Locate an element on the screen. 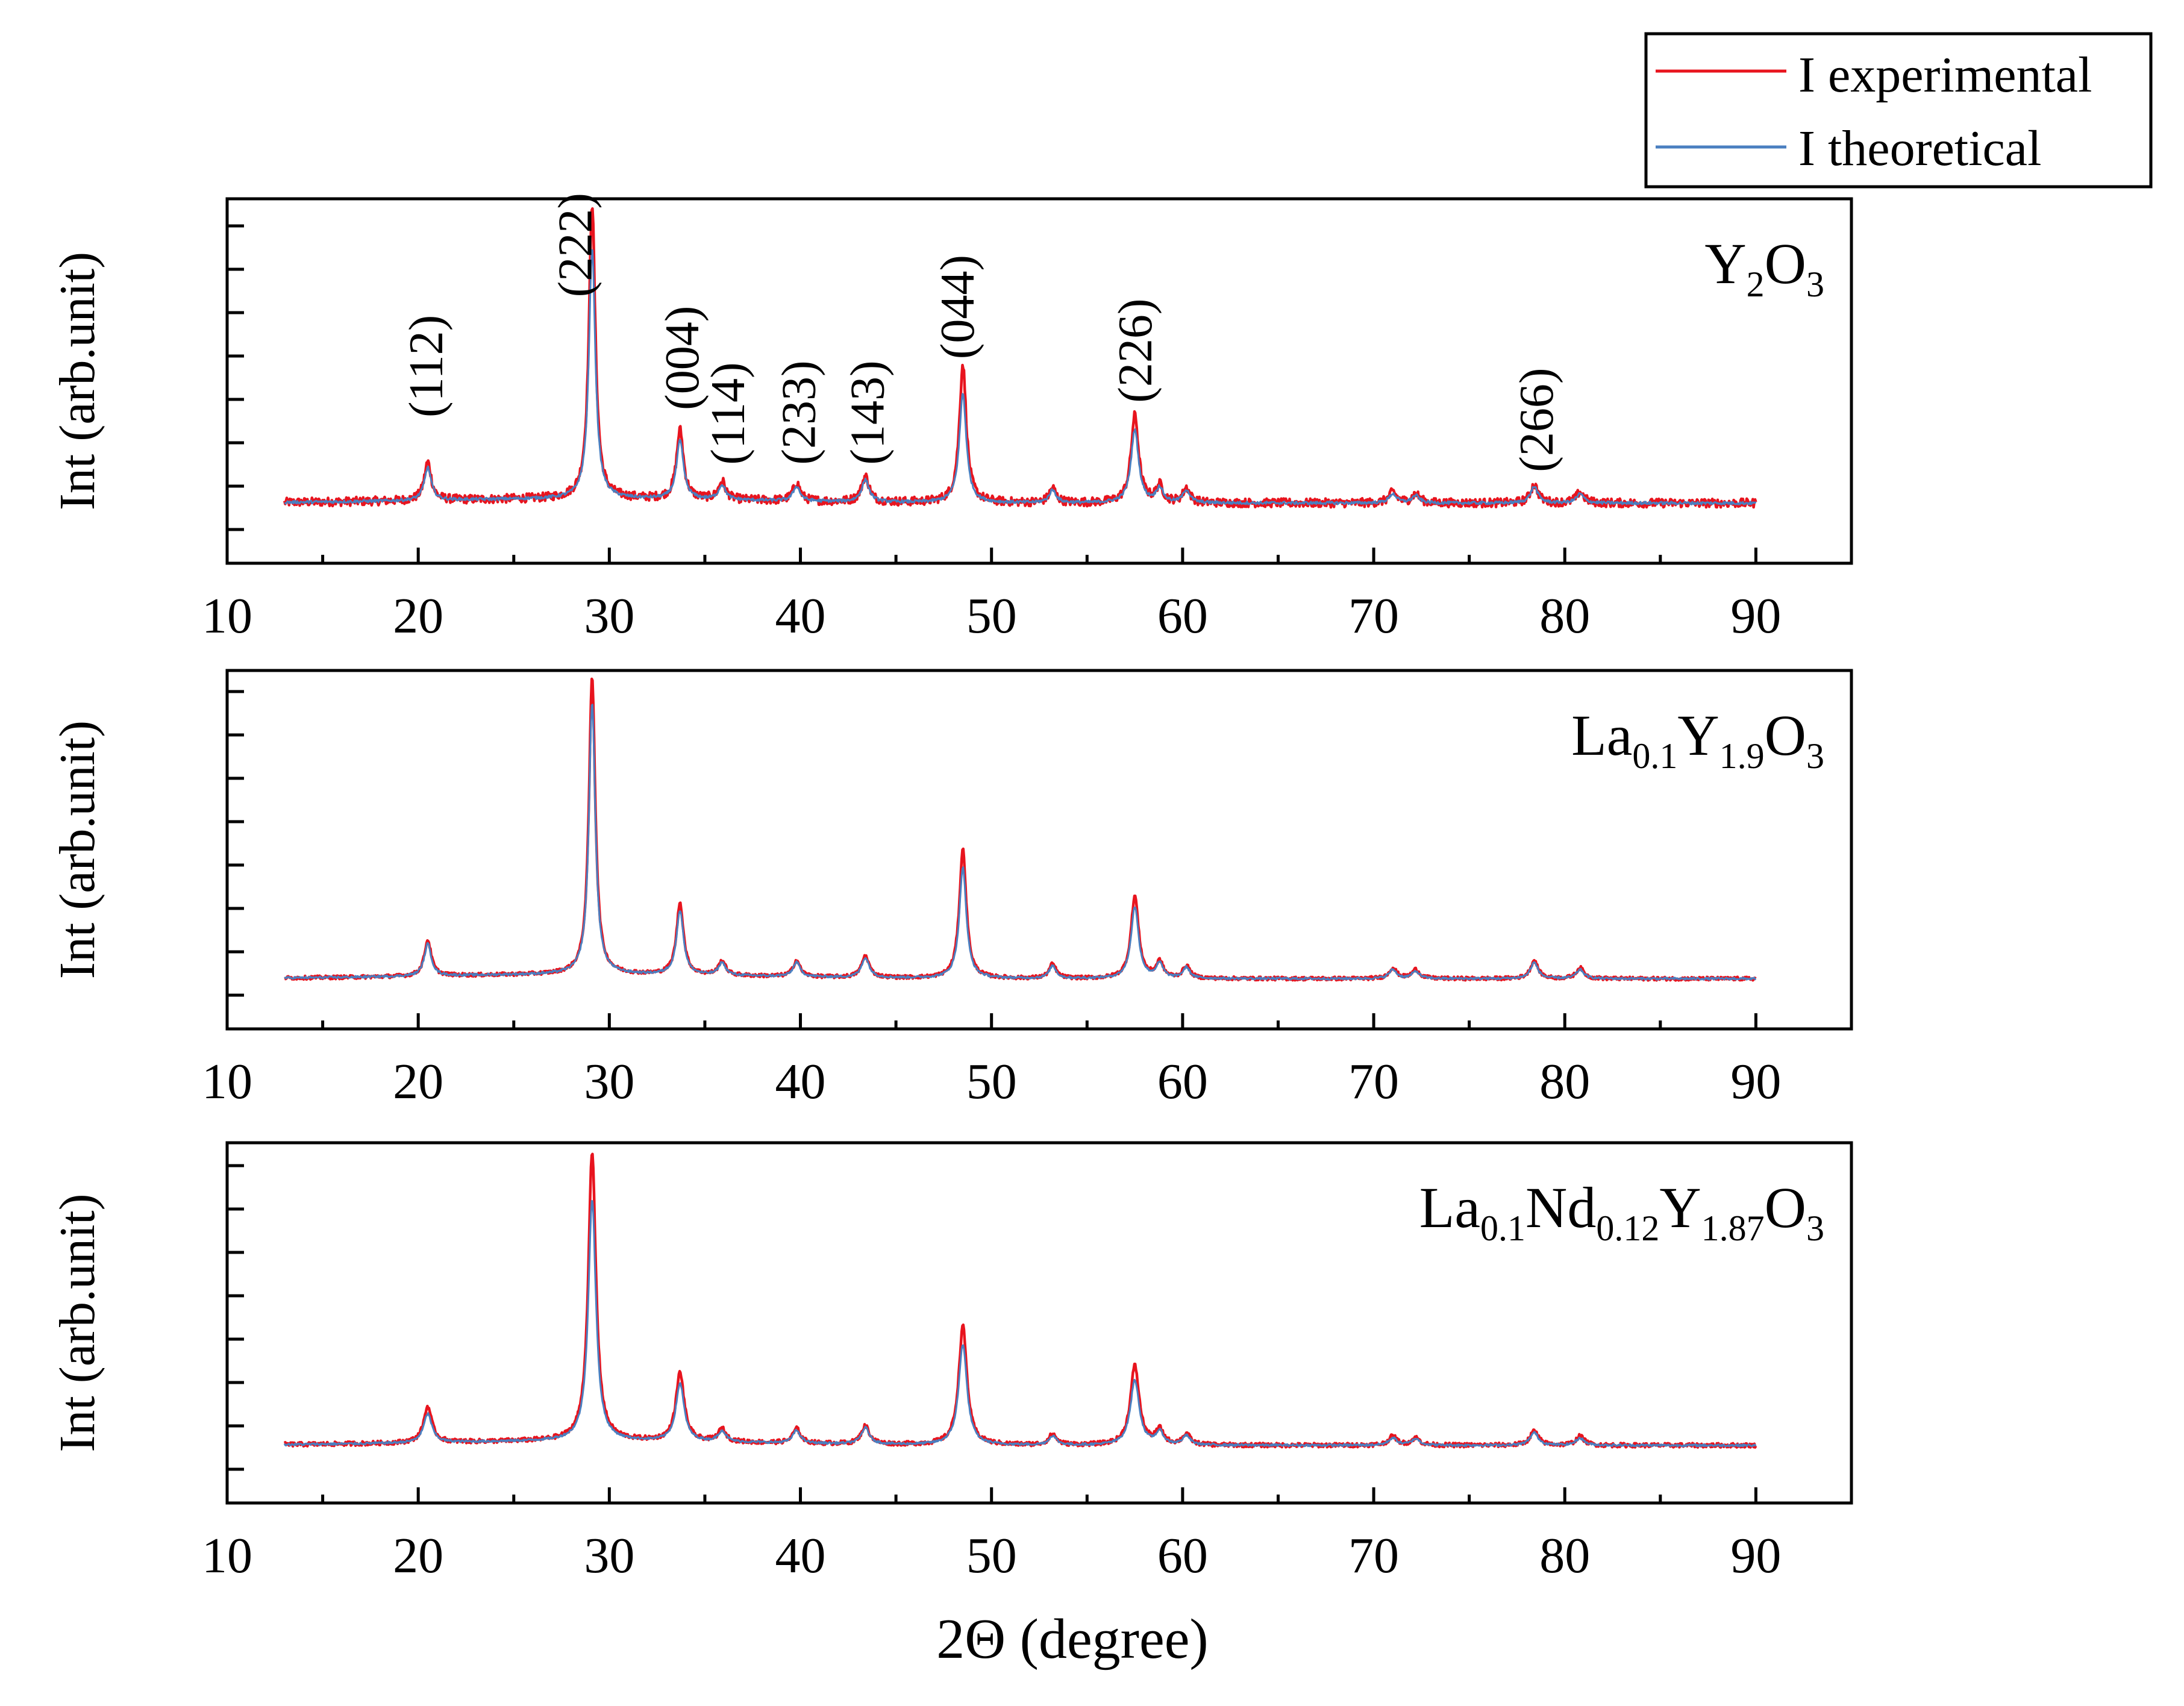  legend: I experimental I theoretical is located at coordinates (1898, 110).